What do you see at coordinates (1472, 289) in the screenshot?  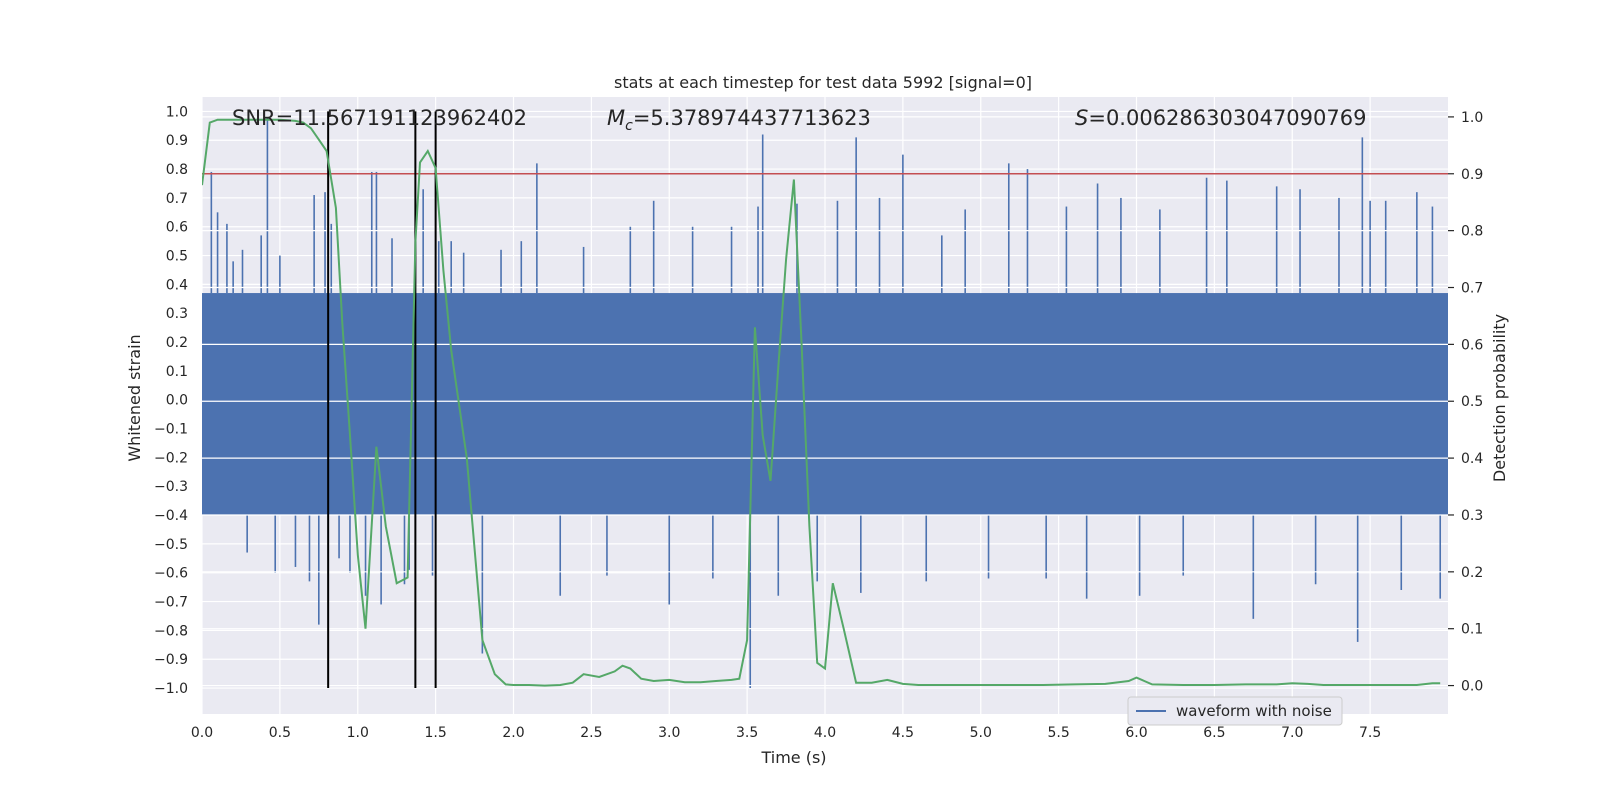 I see `y-right-tick-label: 0.7` at bounding box center [1472, 289].